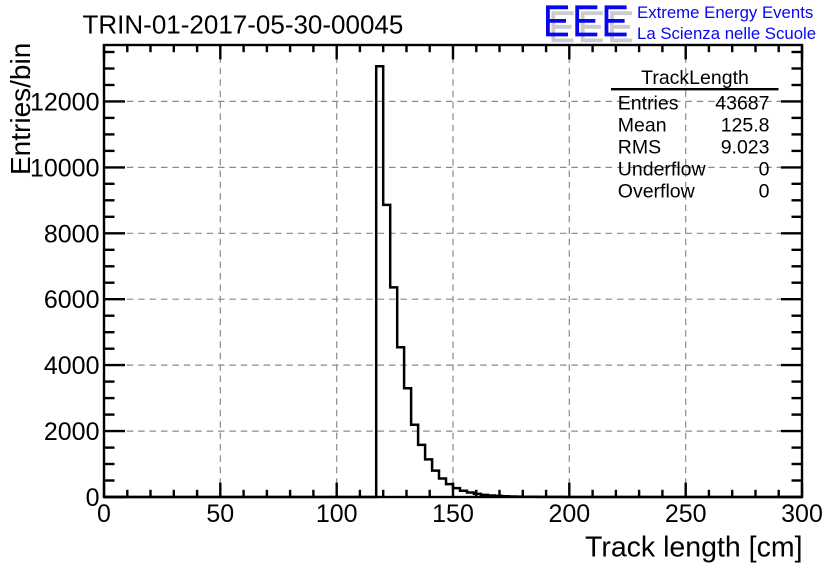 Image resolution: width=836 pixels, height=572 pixels. What do you see at coordinates (72, 234) in the screenshot?
I see `svg-text: 8000` at bounding box center [72, 234].